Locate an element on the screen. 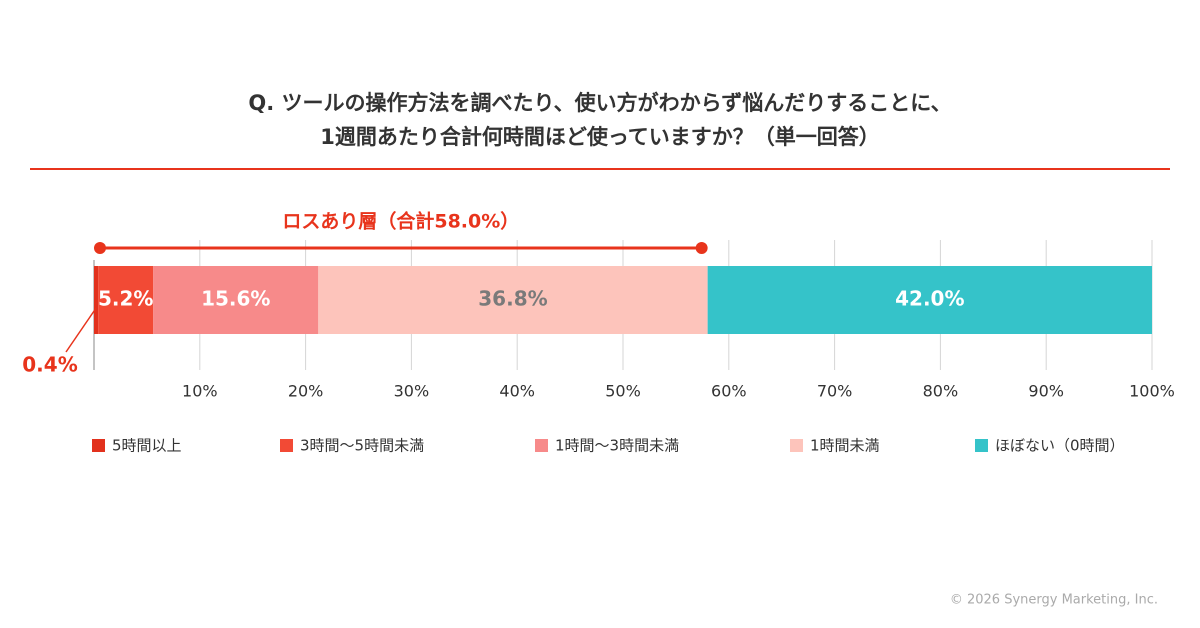 Image resolution: width=1200 pixels, height=628 pixels. chart-title: 1週間あたり合計何時間ほど使っていますか？（単一回答） is located at coordinates (600, 137).